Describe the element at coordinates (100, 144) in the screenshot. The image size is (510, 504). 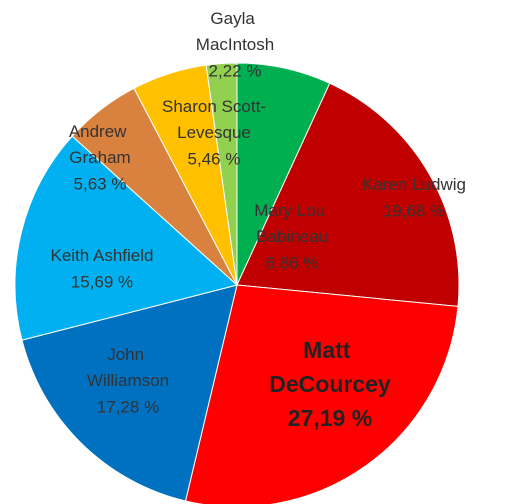
I see `slice-label: Andrew Graham` at that location.